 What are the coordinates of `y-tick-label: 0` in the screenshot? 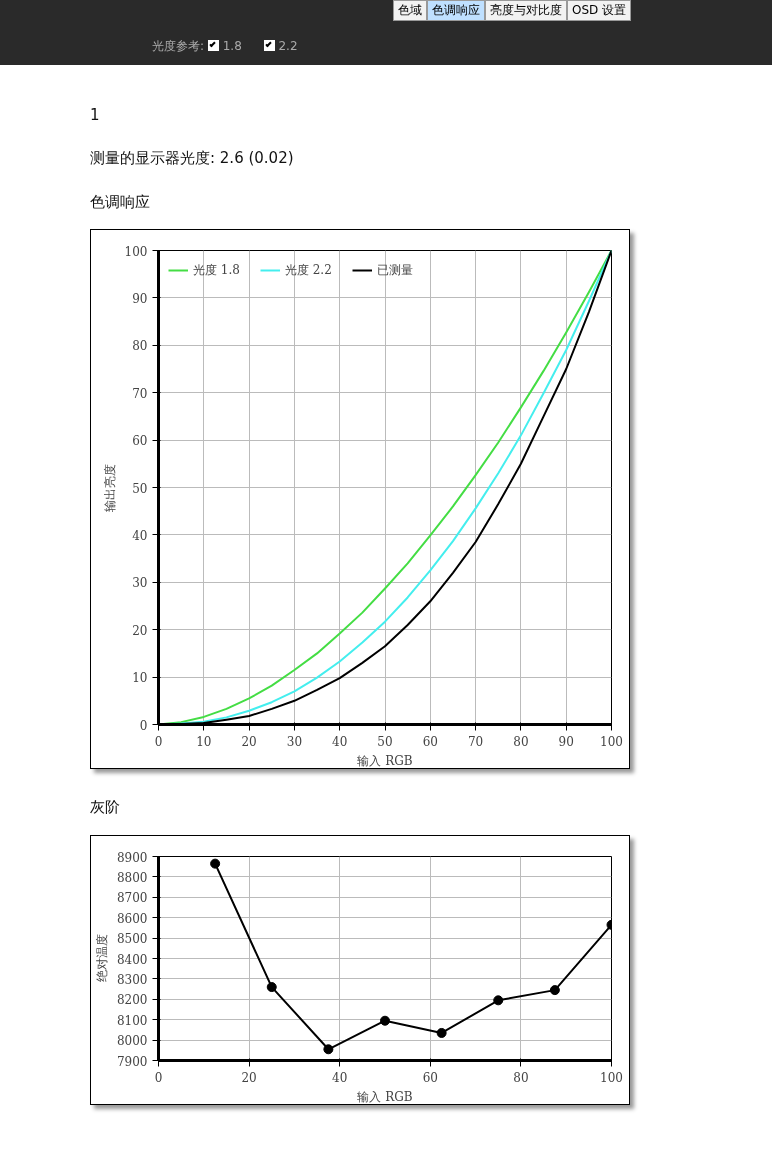 It's located at (143, 725).